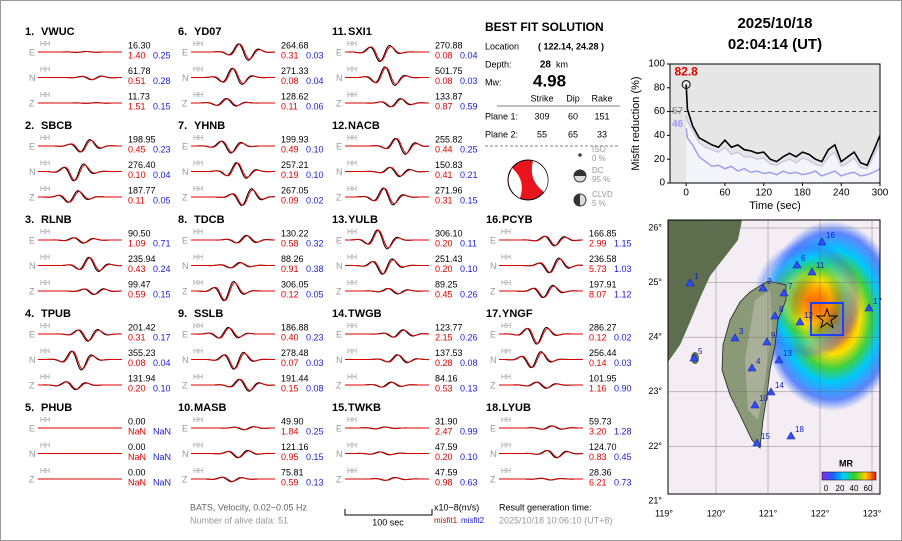 The width and height of the screenshot is (902, 541). I want to click on colorbar-tick: 40, so click(854, 488).